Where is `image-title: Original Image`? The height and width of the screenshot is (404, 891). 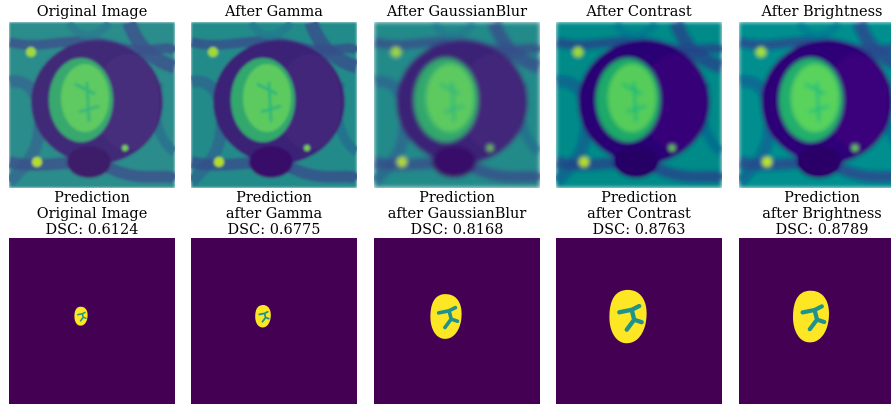 image-title: Original Image is located at coordinates (92, 12).